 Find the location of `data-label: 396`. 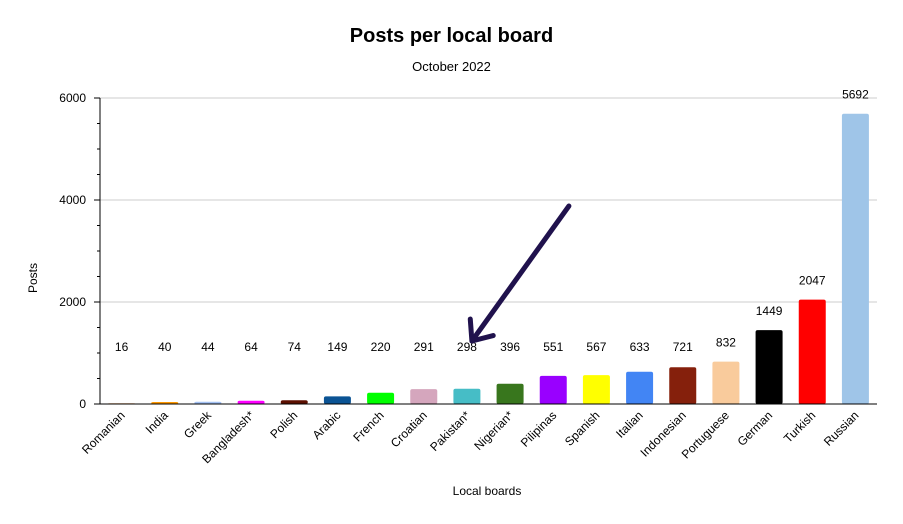

data-label: 396 is located at coordinates (510, 347).